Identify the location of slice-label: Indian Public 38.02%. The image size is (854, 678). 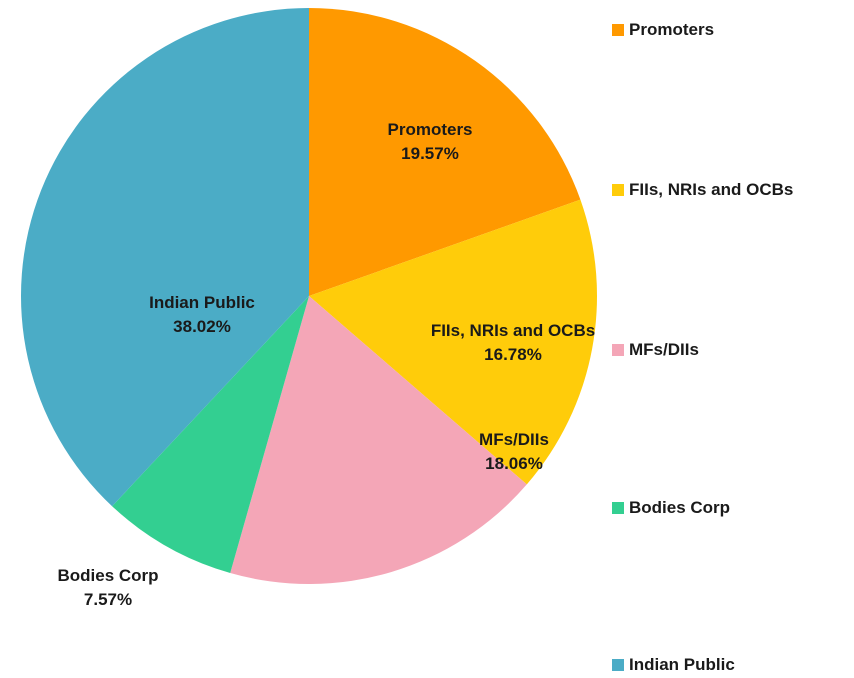
(202, 315).